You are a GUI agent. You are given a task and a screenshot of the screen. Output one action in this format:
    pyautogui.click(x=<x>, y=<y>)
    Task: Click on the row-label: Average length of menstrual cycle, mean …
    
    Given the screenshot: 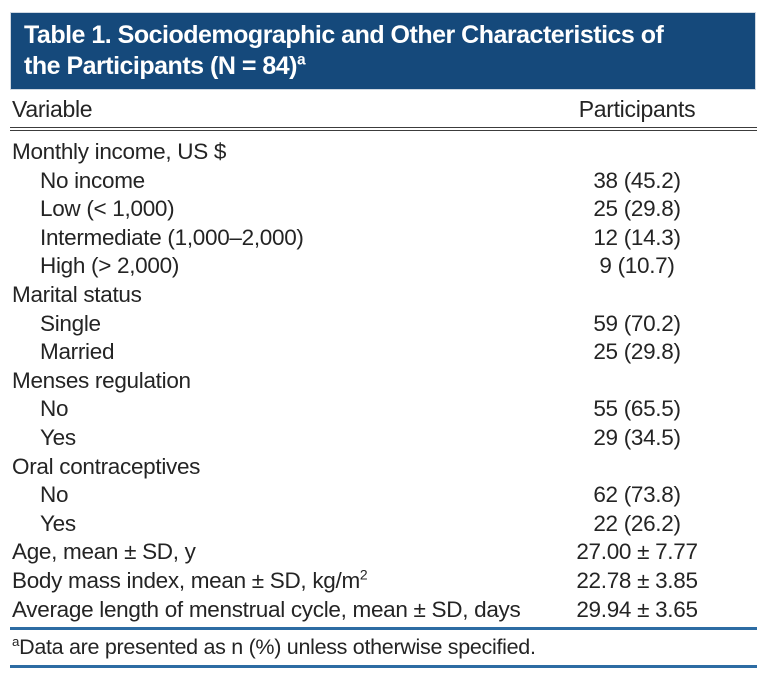 What is the action you would take?
    pyautogui.click(x=278, y=610)
    